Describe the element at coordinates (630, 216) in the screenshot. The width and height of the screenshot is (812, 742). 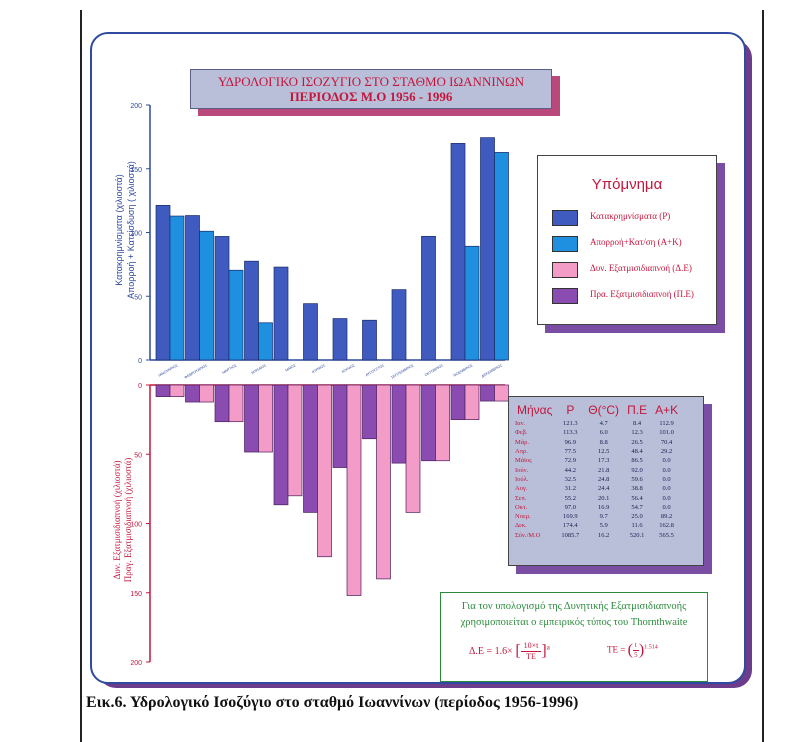
I see `legend-label: Κατακρημνίσματα (P)` at that location.